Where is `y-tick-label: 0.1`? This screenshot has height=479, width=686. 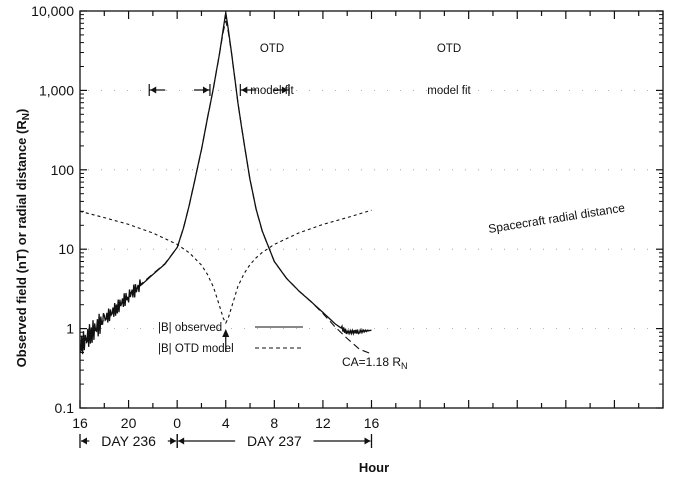
y-tick-label: 0.1 is located at coordinates (65, 408).